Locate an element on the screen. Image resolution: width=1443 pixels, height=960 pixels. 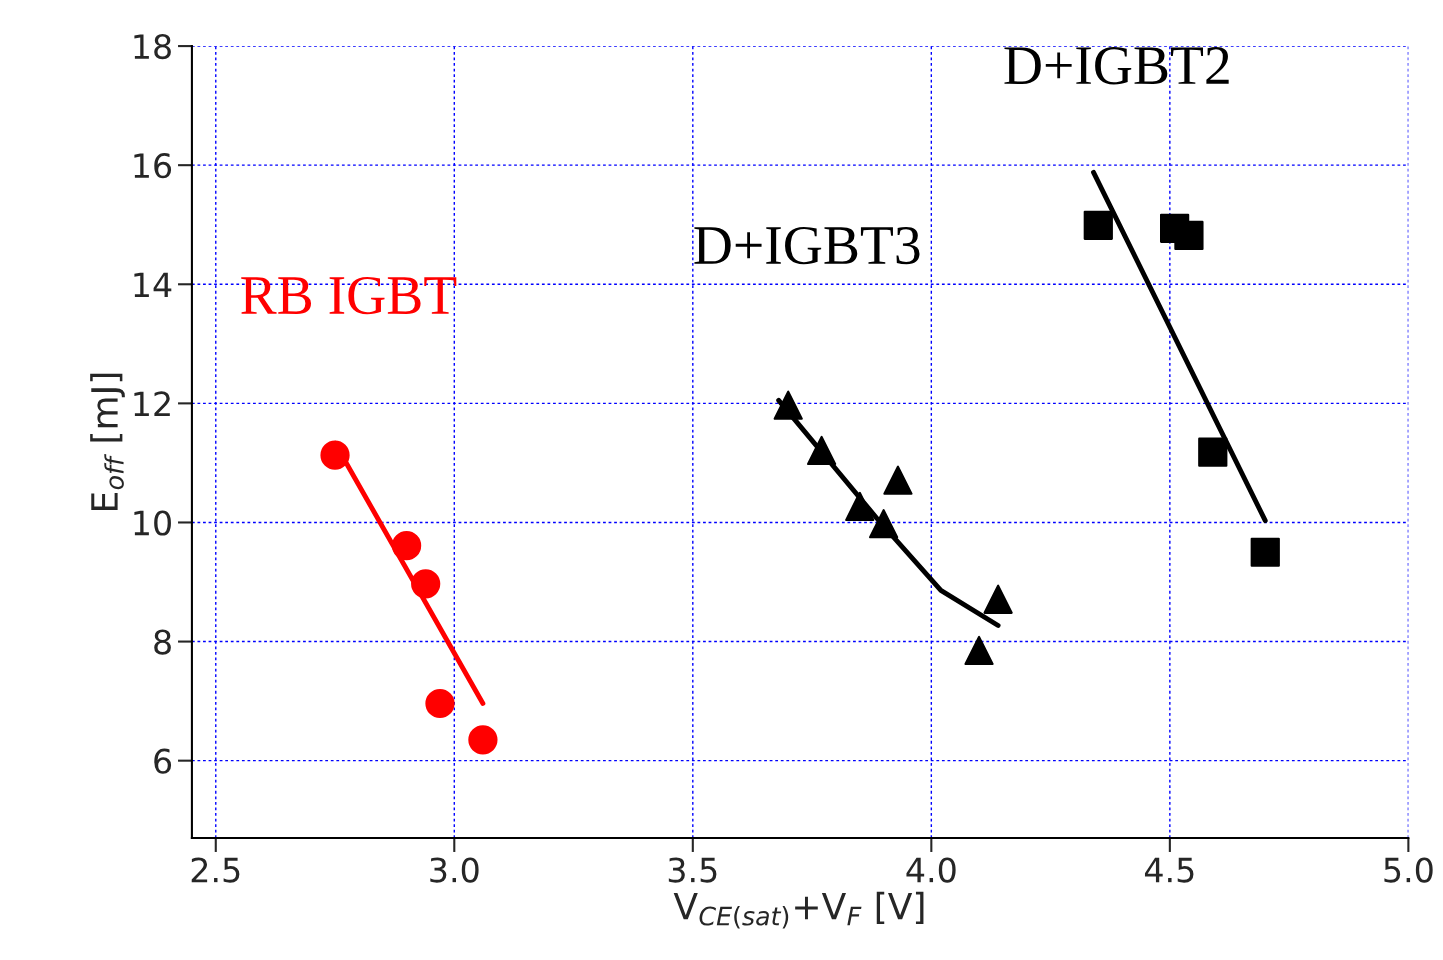
x-tick-label: 4.0 is located at coordinates (931, 870).